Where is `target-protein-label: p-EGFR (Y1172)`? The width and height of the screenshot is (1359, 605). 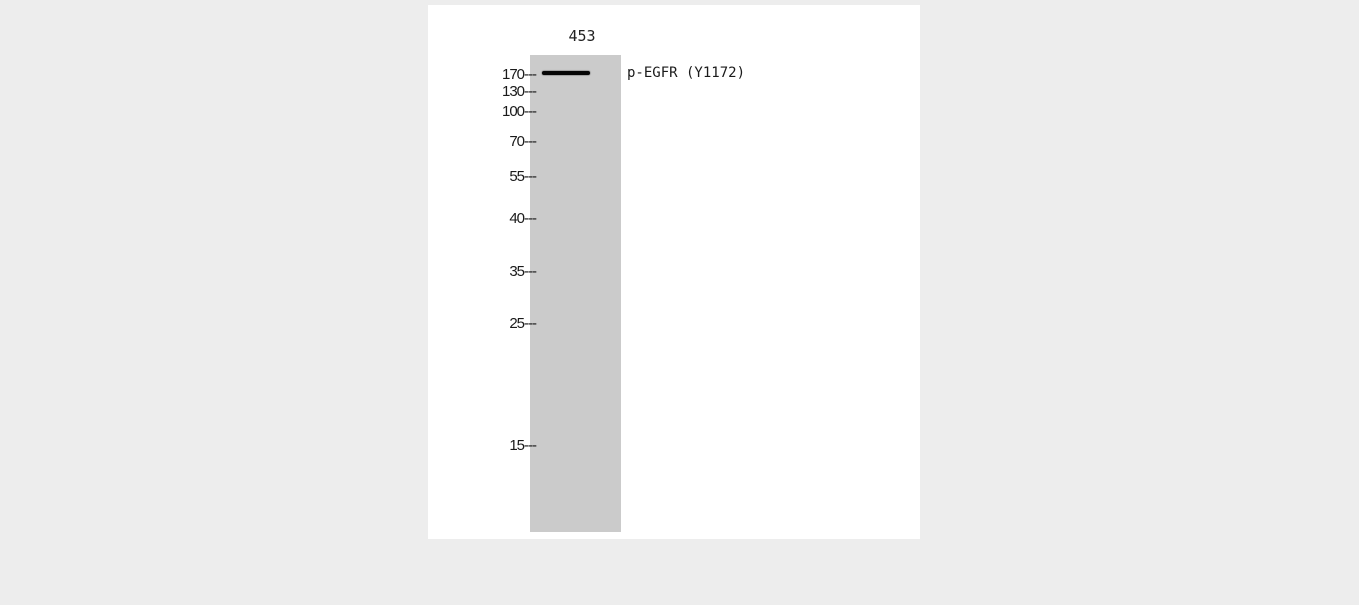 target-protein-label: p-EGFR (Y1172) is located at coordinates (686, 73).